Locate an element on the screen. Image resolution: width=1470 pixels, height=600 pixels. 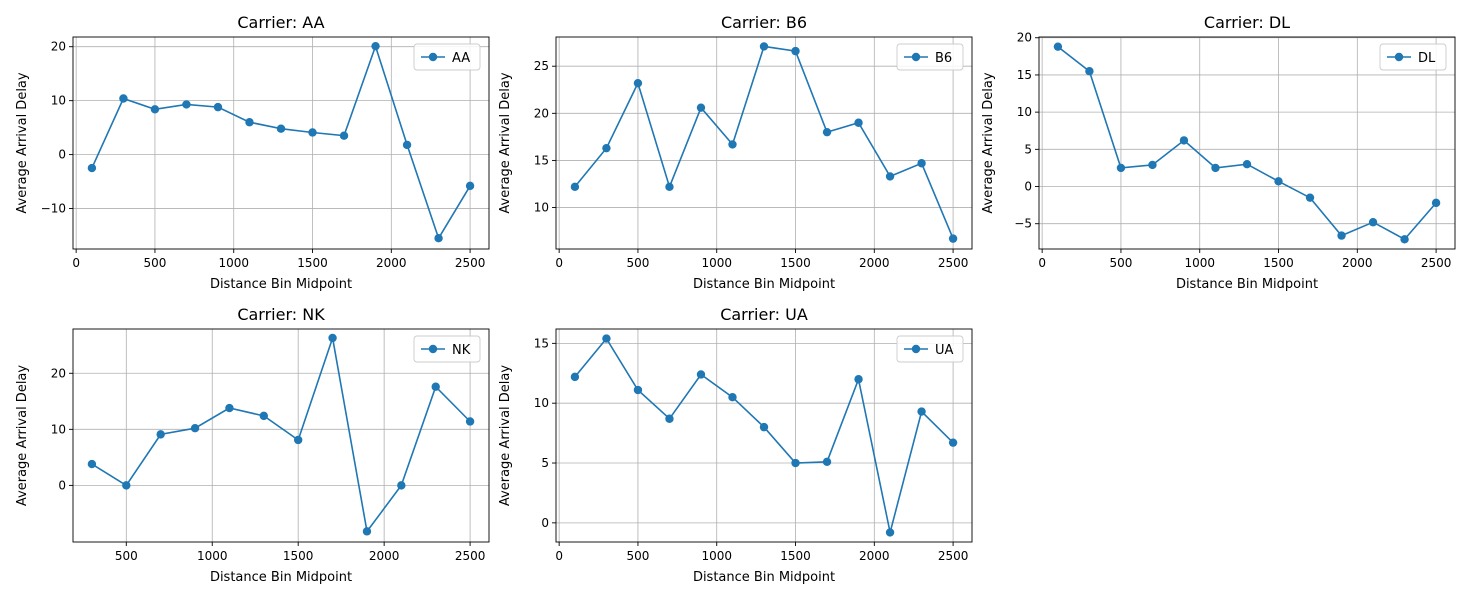
subplot-title: Carrier: NK is located at coordinates (281, 314).